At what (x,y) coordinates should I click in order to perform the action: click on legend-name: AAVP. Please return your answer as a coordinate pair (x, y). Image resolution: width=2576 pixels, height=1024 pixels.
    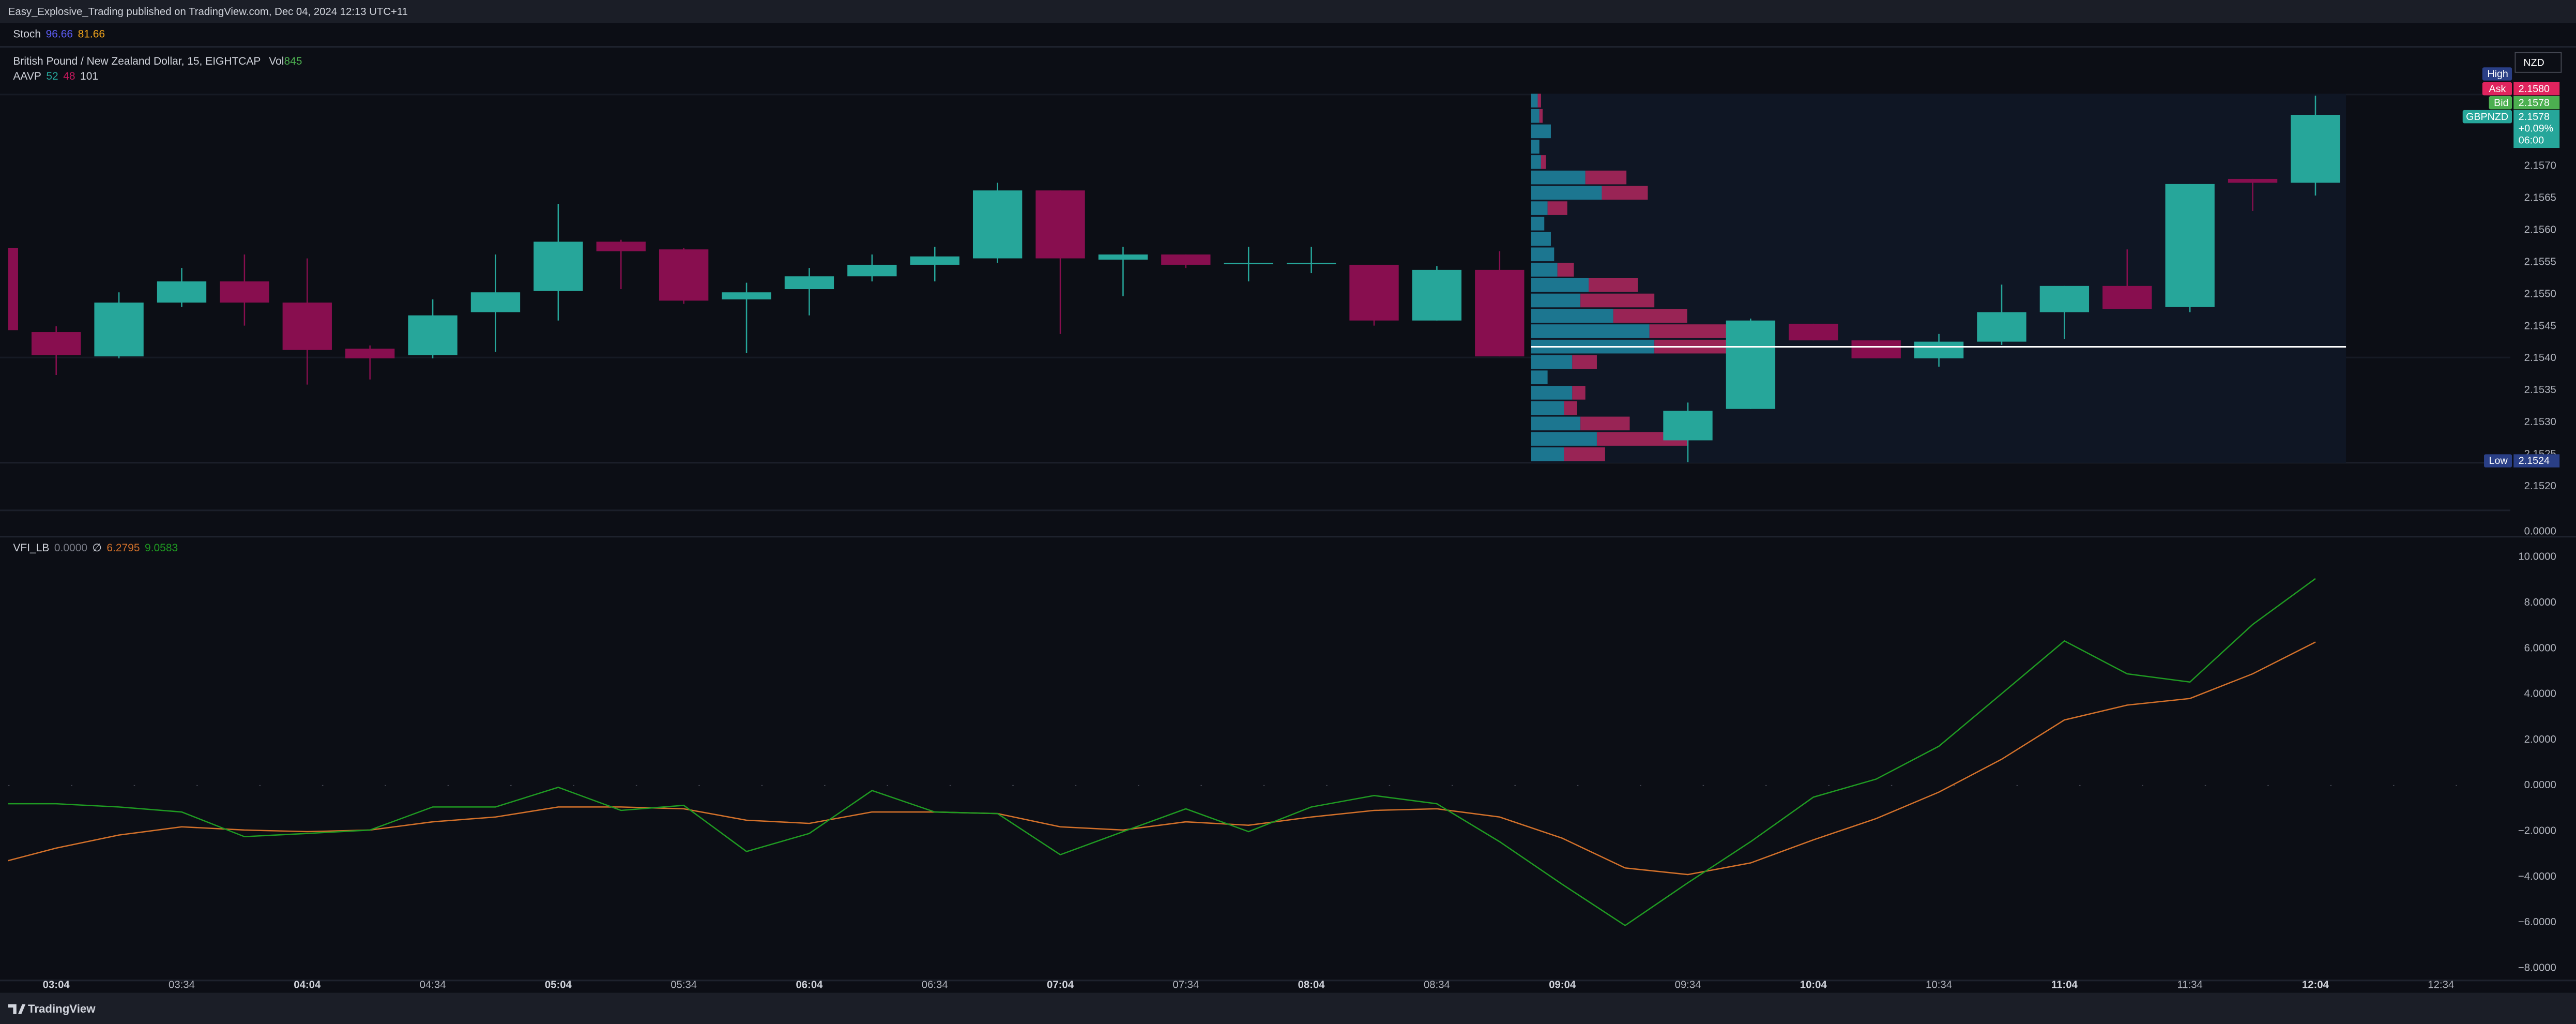
    Looking at the image, I should click on (27, 76).